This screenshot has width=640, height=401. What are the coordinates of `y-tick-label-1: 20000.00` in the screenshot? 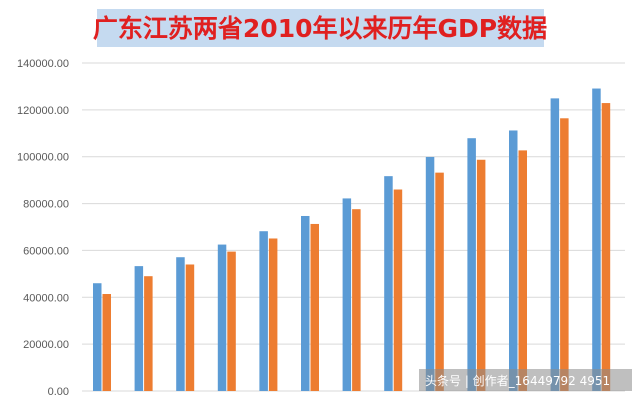 It's located at (46, 345).